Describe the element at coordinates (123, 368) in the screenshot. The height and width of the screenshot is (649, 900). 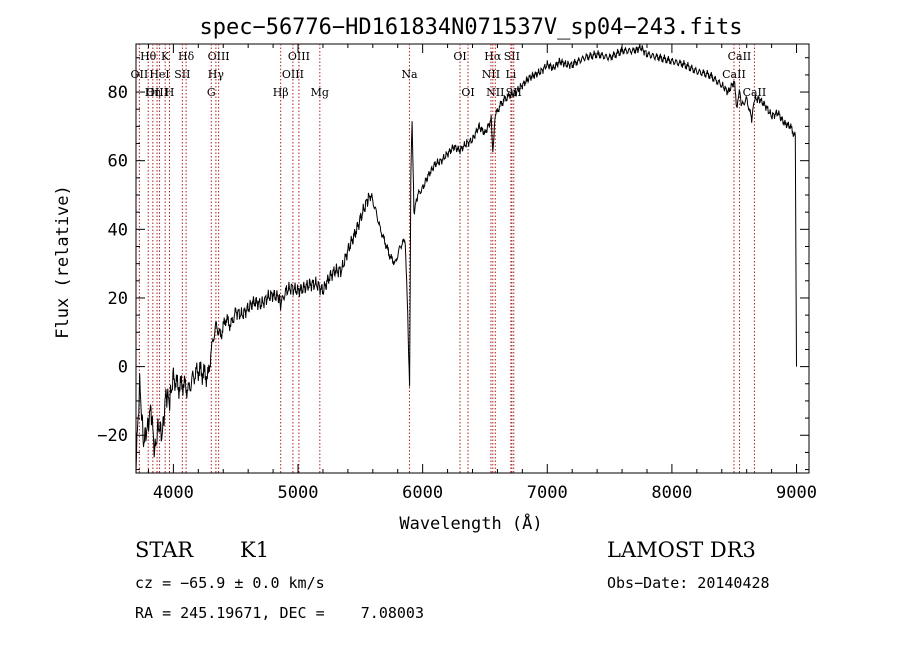
I see `y-tick-label: 0` at that location.